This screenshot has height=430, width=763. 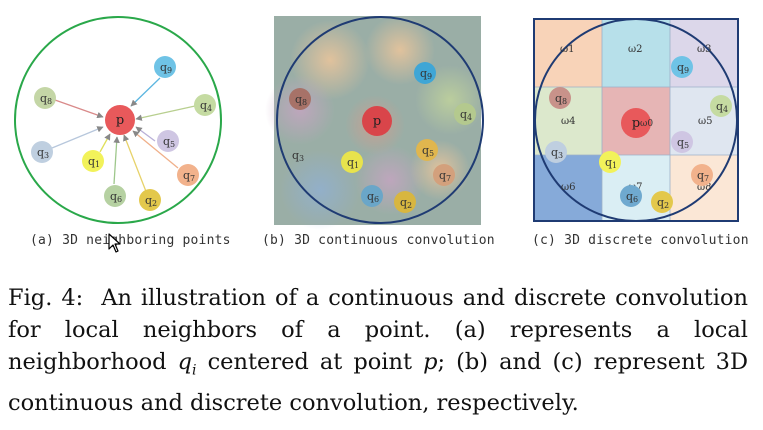 I want to click on weight-w5: ω5, so click(x=705, y=121).